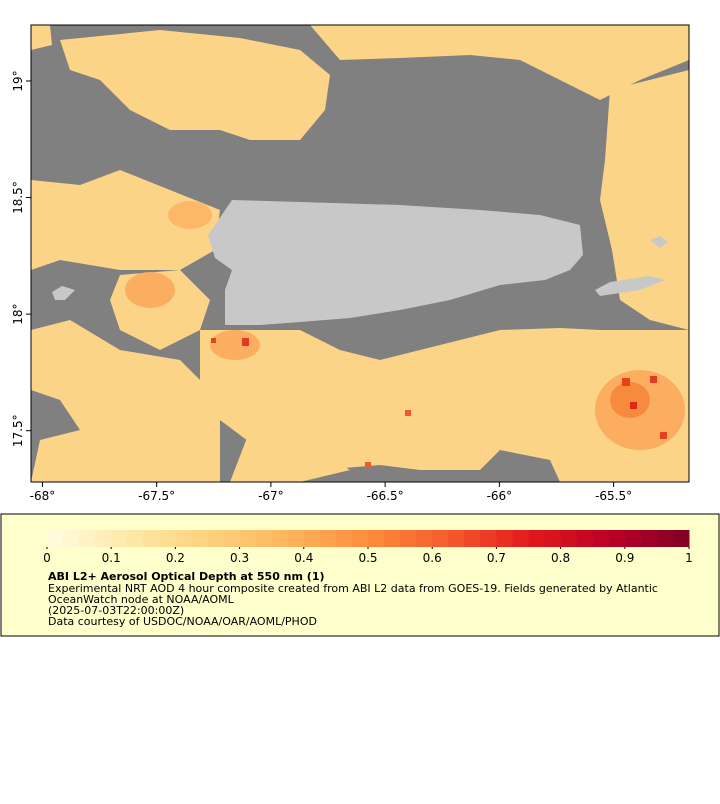  What do you see at coordinates (500, 496) in the screenshot?
I see `x-tick-label: -66°` at bounding box center [500, 496].